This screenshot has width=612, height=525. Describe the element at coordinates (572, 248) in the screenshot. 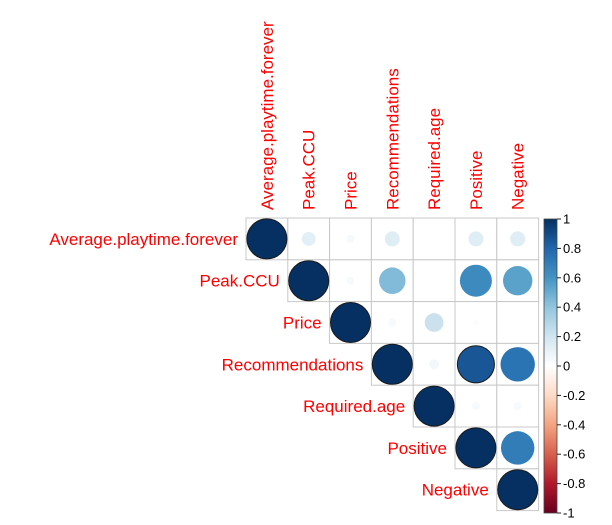

I see `colorbar-tick-label: 0.8` at that location.